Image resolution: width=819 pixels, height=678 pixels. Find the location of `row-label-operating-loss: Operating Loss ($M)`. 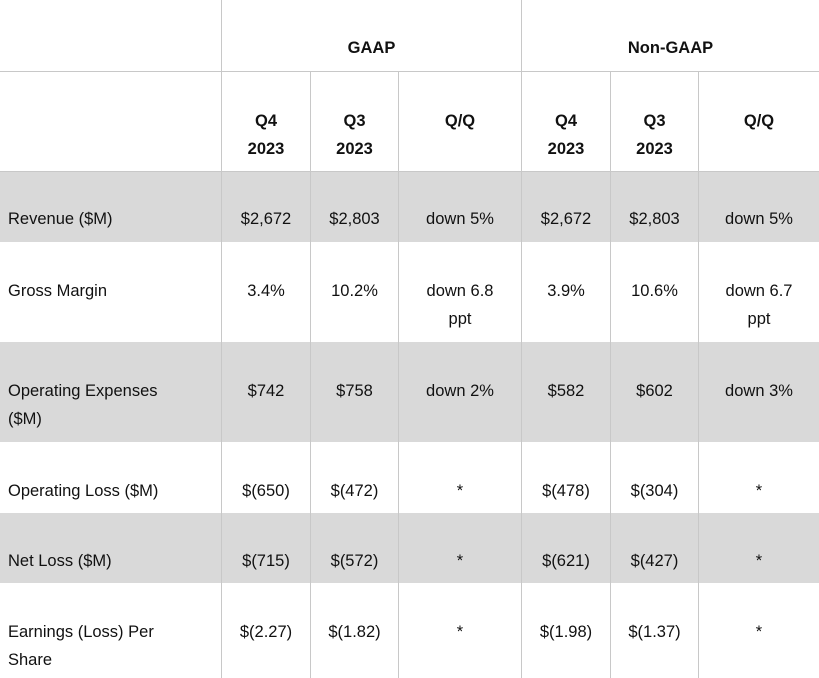

row-label-operating-loss: Operating Loss ($M) is located at coordinates (83, 491).